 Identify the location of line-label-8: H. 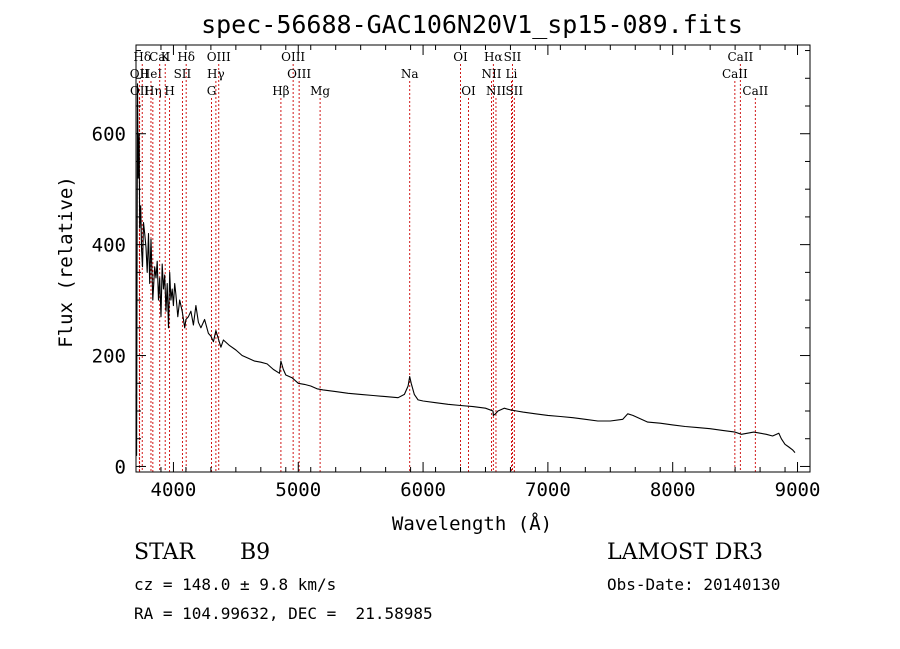
(169, 91).